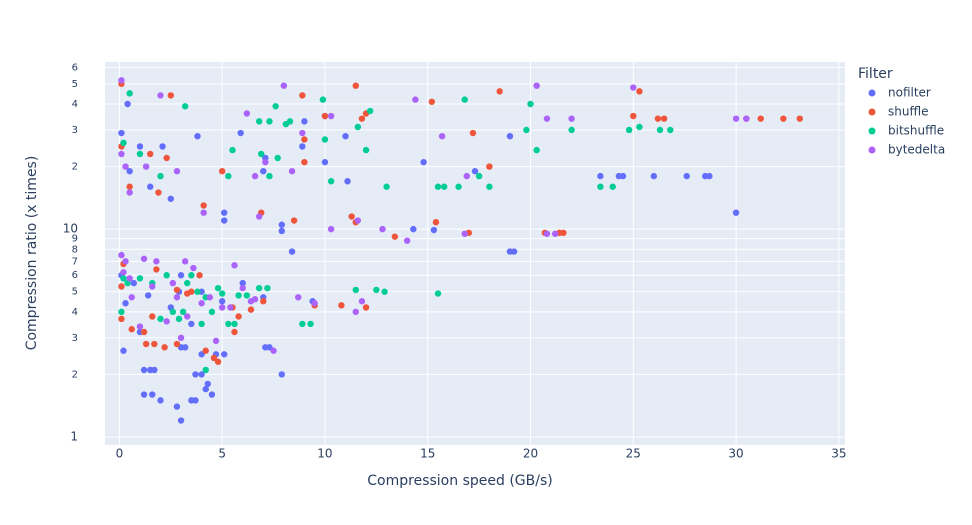 The height and width of the screenshot is (525, 972). What do you see at coordinates (75, 239) in the screenshot?
I see `y-tick-label: 9` at bounding box center [75, 239].